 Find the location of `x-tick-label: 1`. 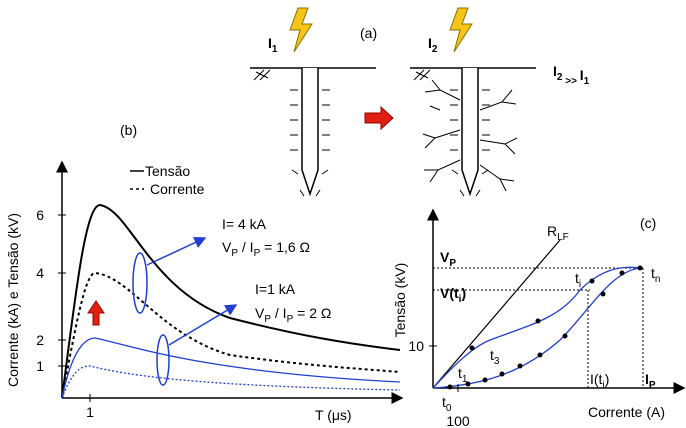

x-tick-label: 1 is located at coordinates (90, 412).